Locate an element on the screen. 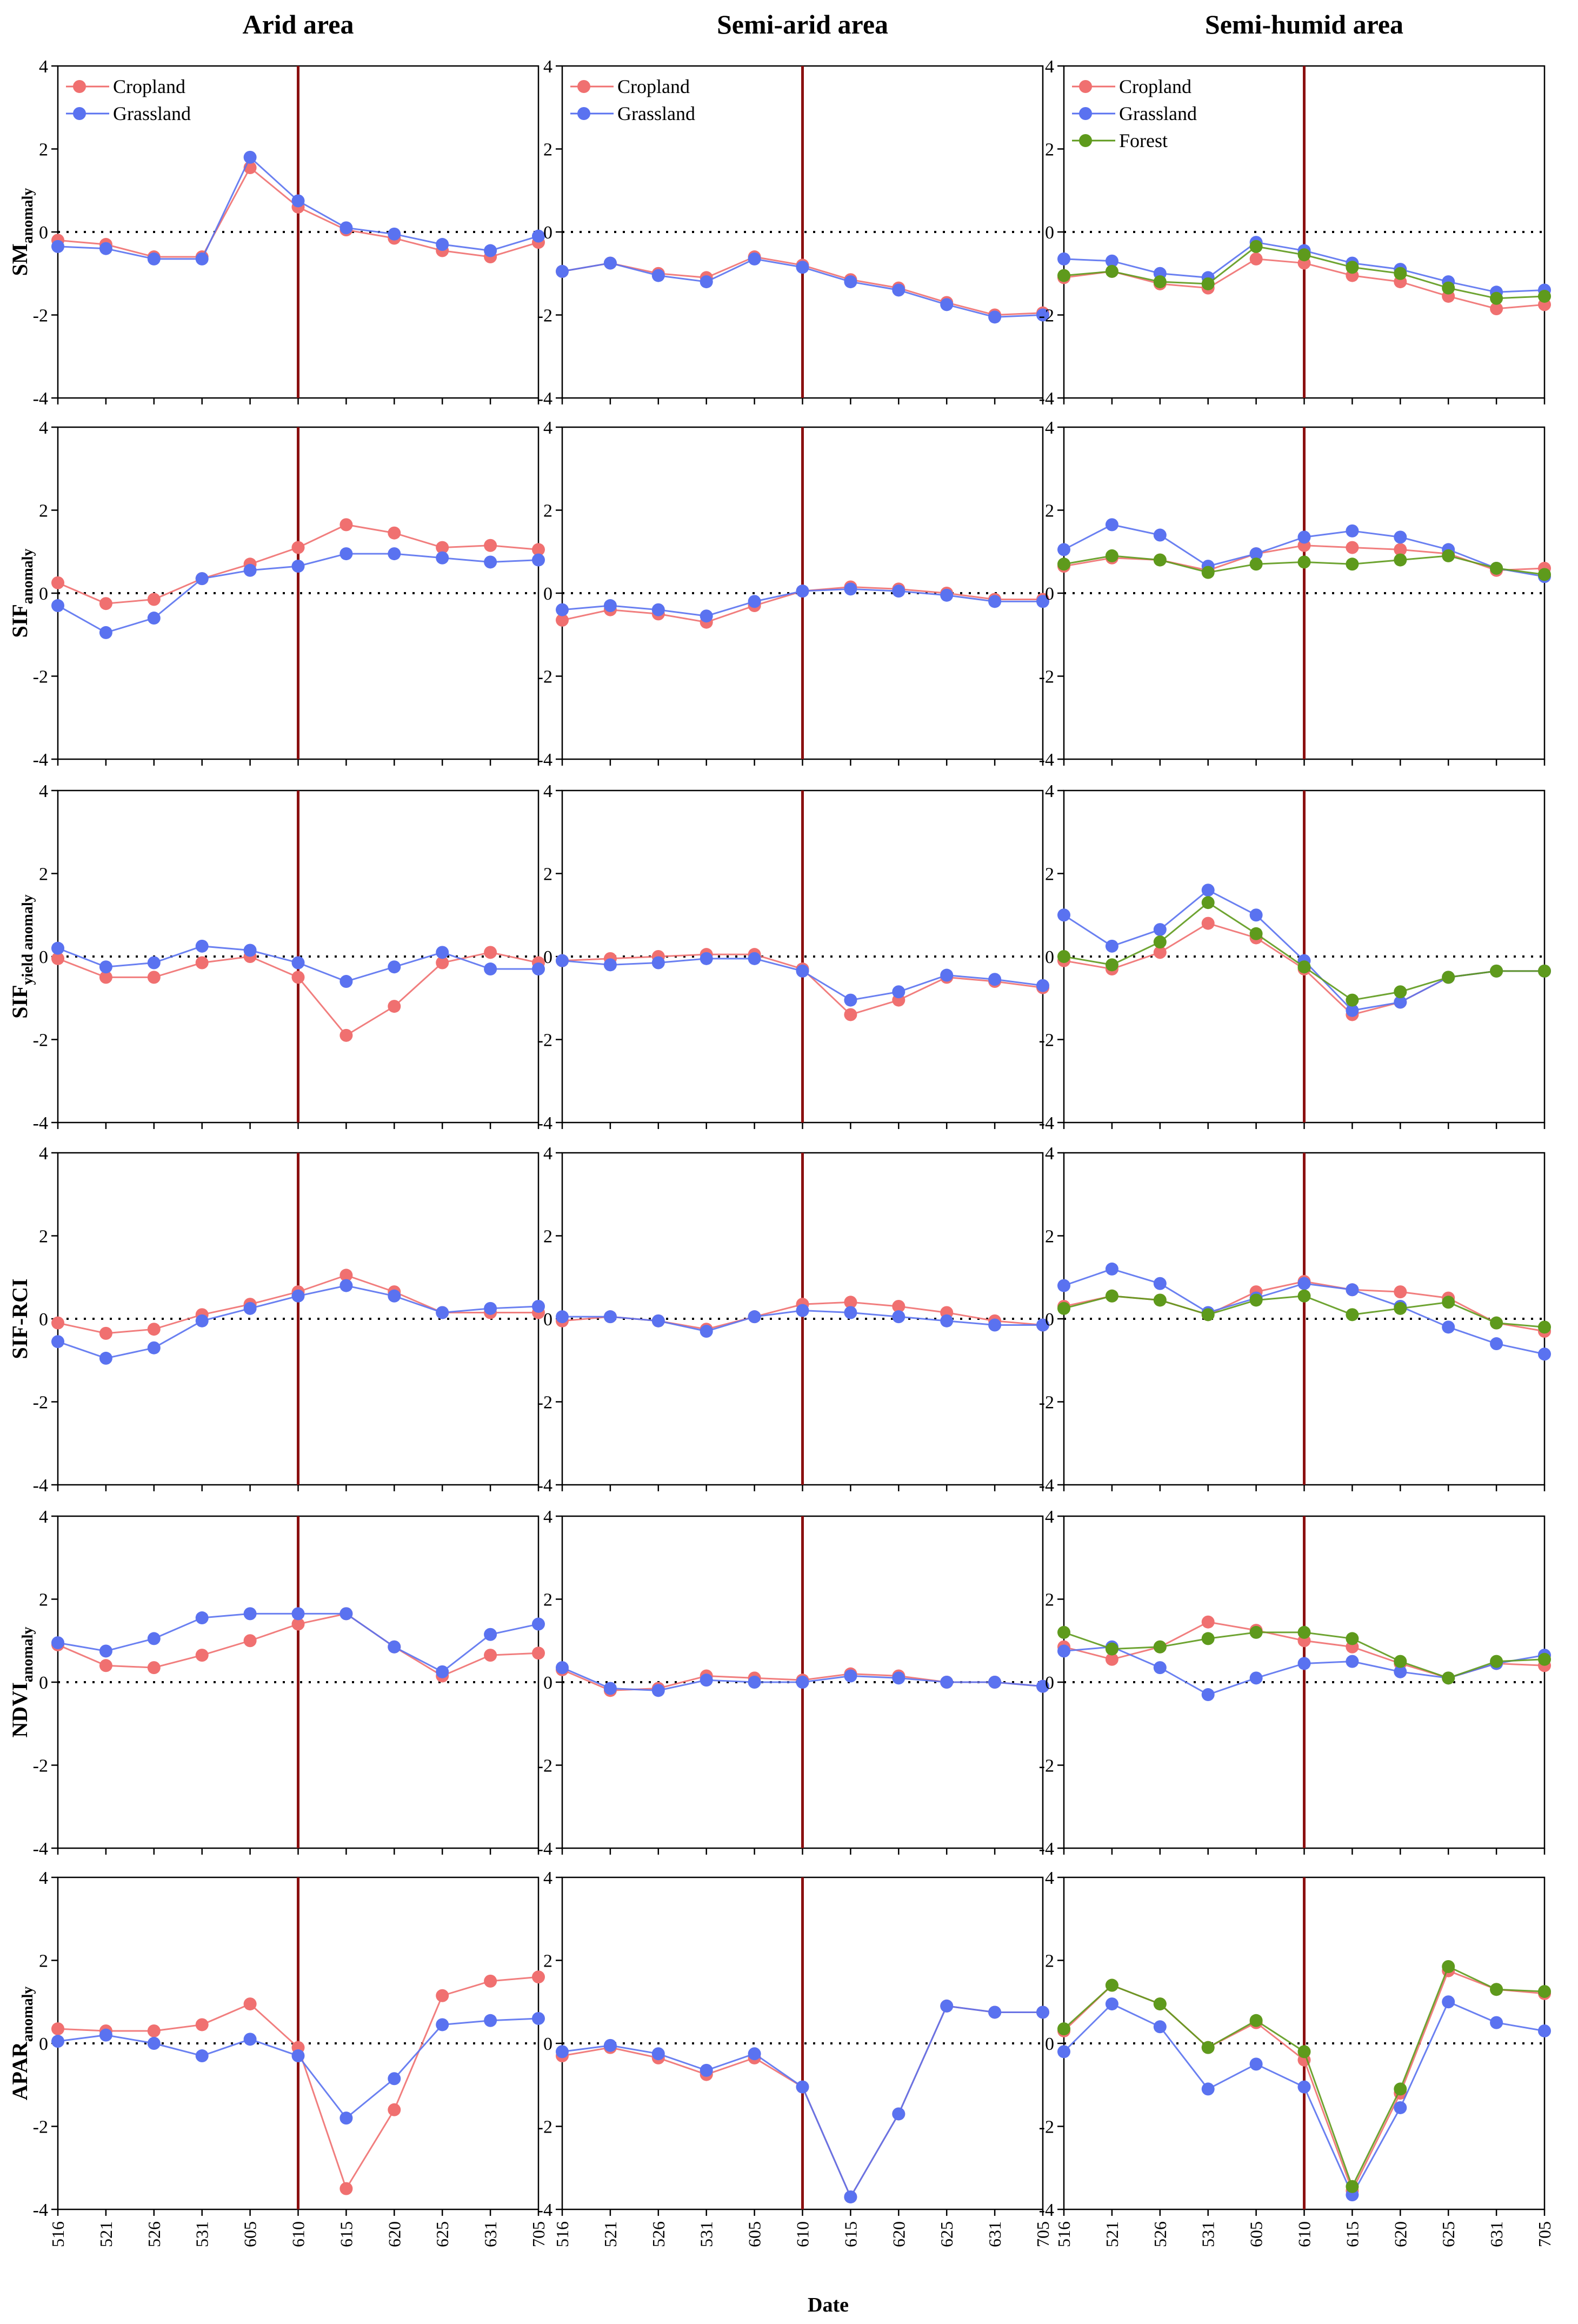  panel-5-2: -4 -2 0 2 4 516 521 526 531 605 610 615 620 625 631 705 is located at coordinates (1297, 2057).